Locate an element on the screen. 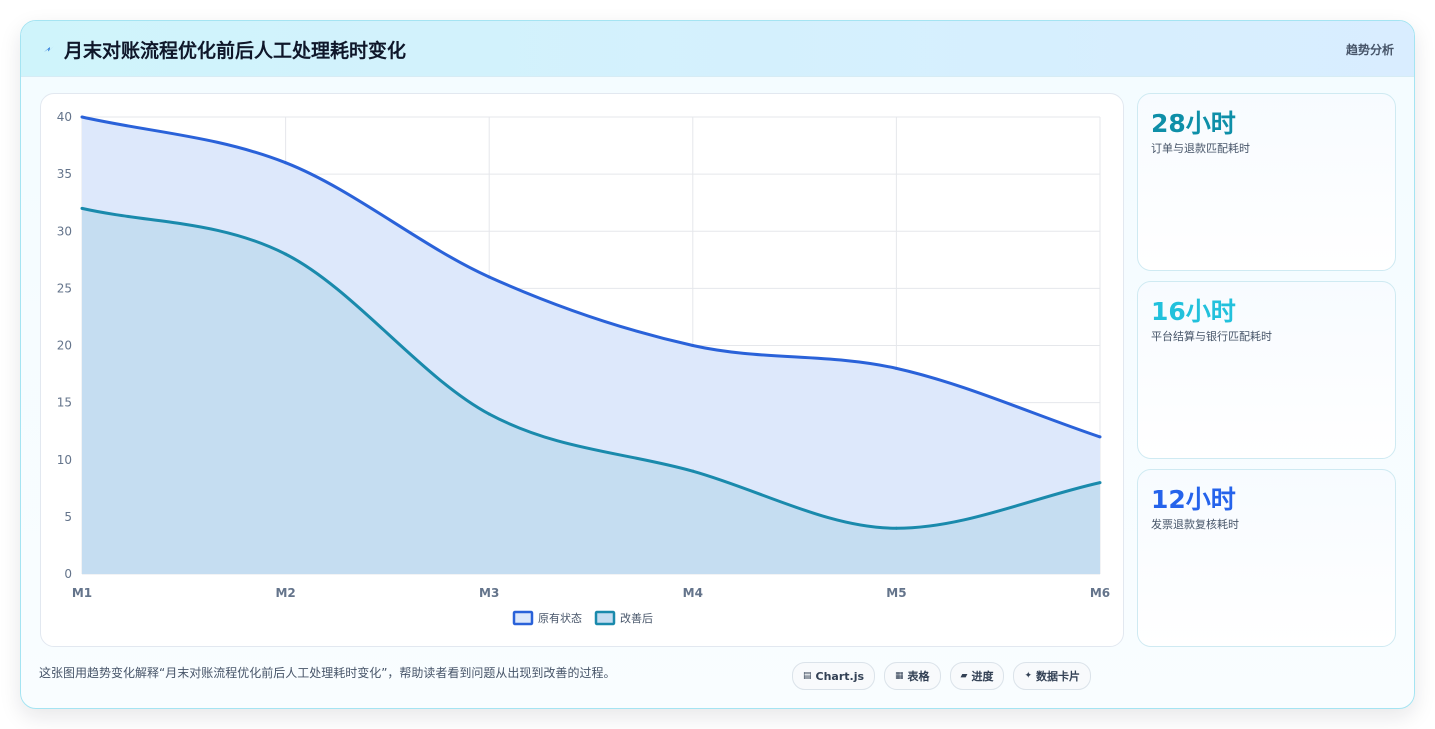  sparkle-icon: ✦ is located at coordinates (1028, 676).